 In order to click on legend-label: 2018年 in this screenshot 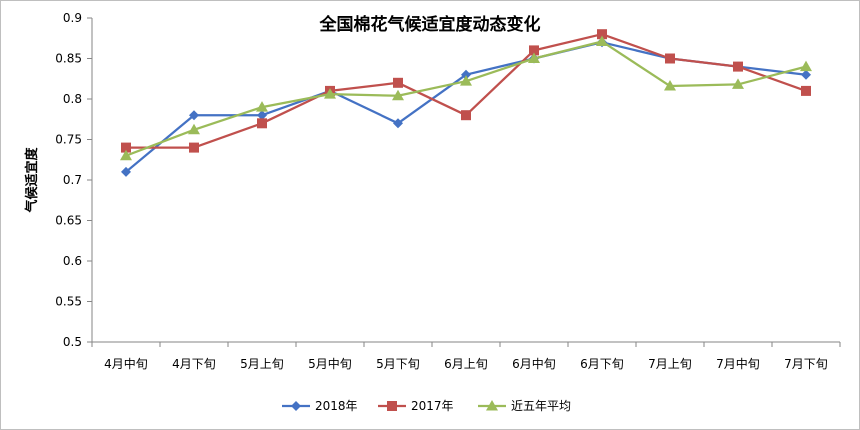, I will do `click(336, 406)`.